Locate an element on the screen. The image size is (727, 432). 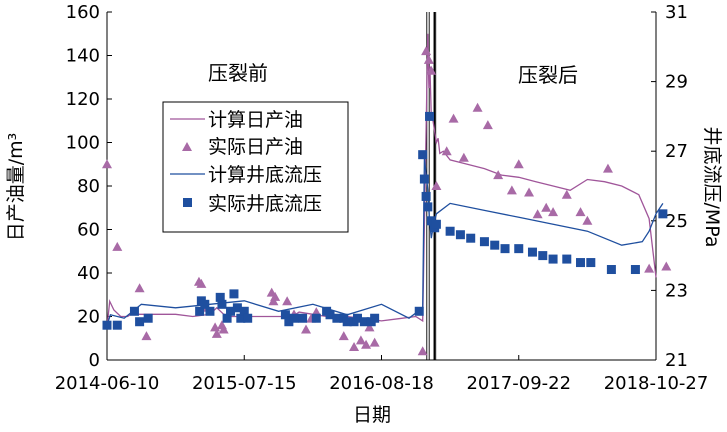
x-tick-label: 2016-08-18 is located at coordinates (381, 383).